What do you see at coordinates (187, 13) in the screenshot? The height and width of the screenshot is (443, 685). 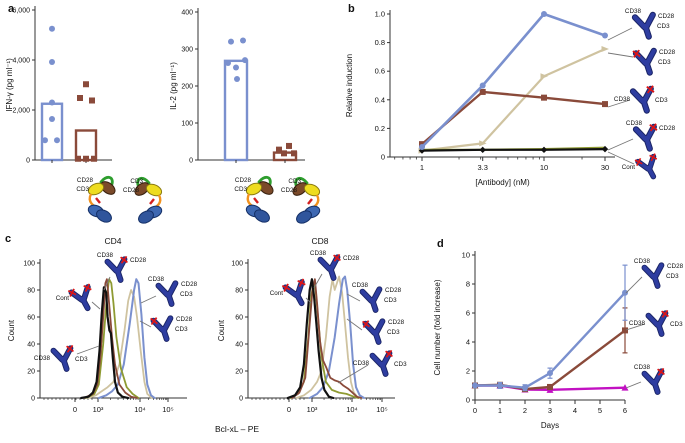 I see `svg-text: 400` at bounding box center [187, 13].